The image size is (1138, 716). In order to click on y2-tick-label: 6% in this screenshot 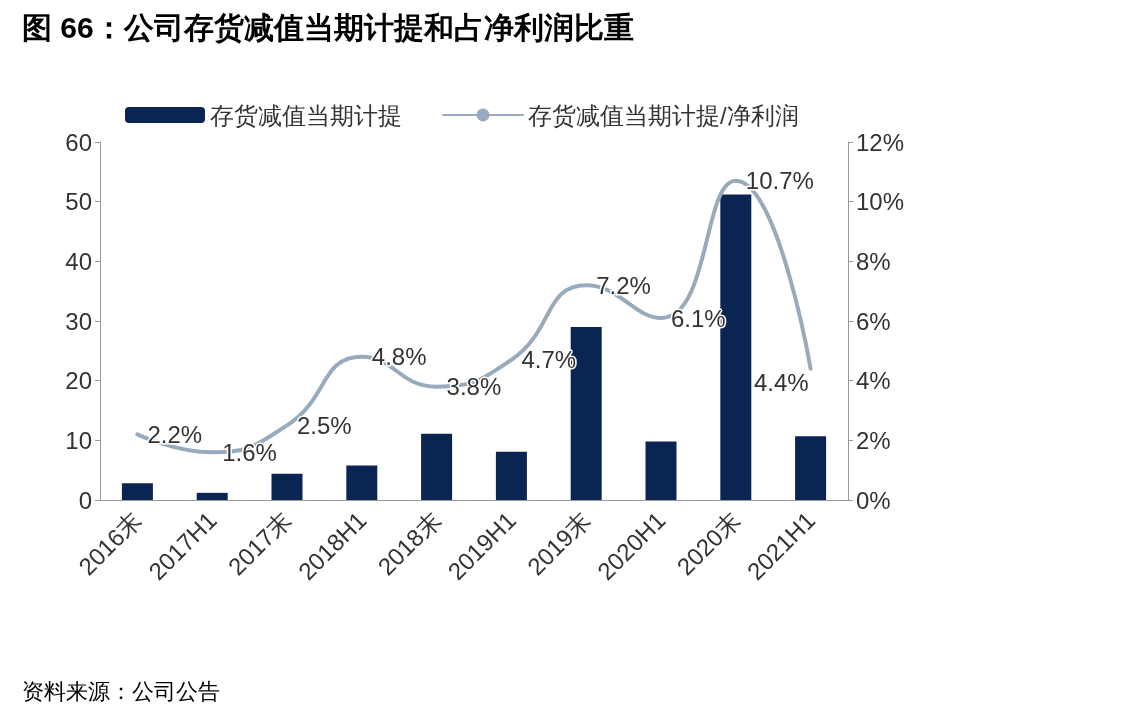, I will do `click(873, 321)`.